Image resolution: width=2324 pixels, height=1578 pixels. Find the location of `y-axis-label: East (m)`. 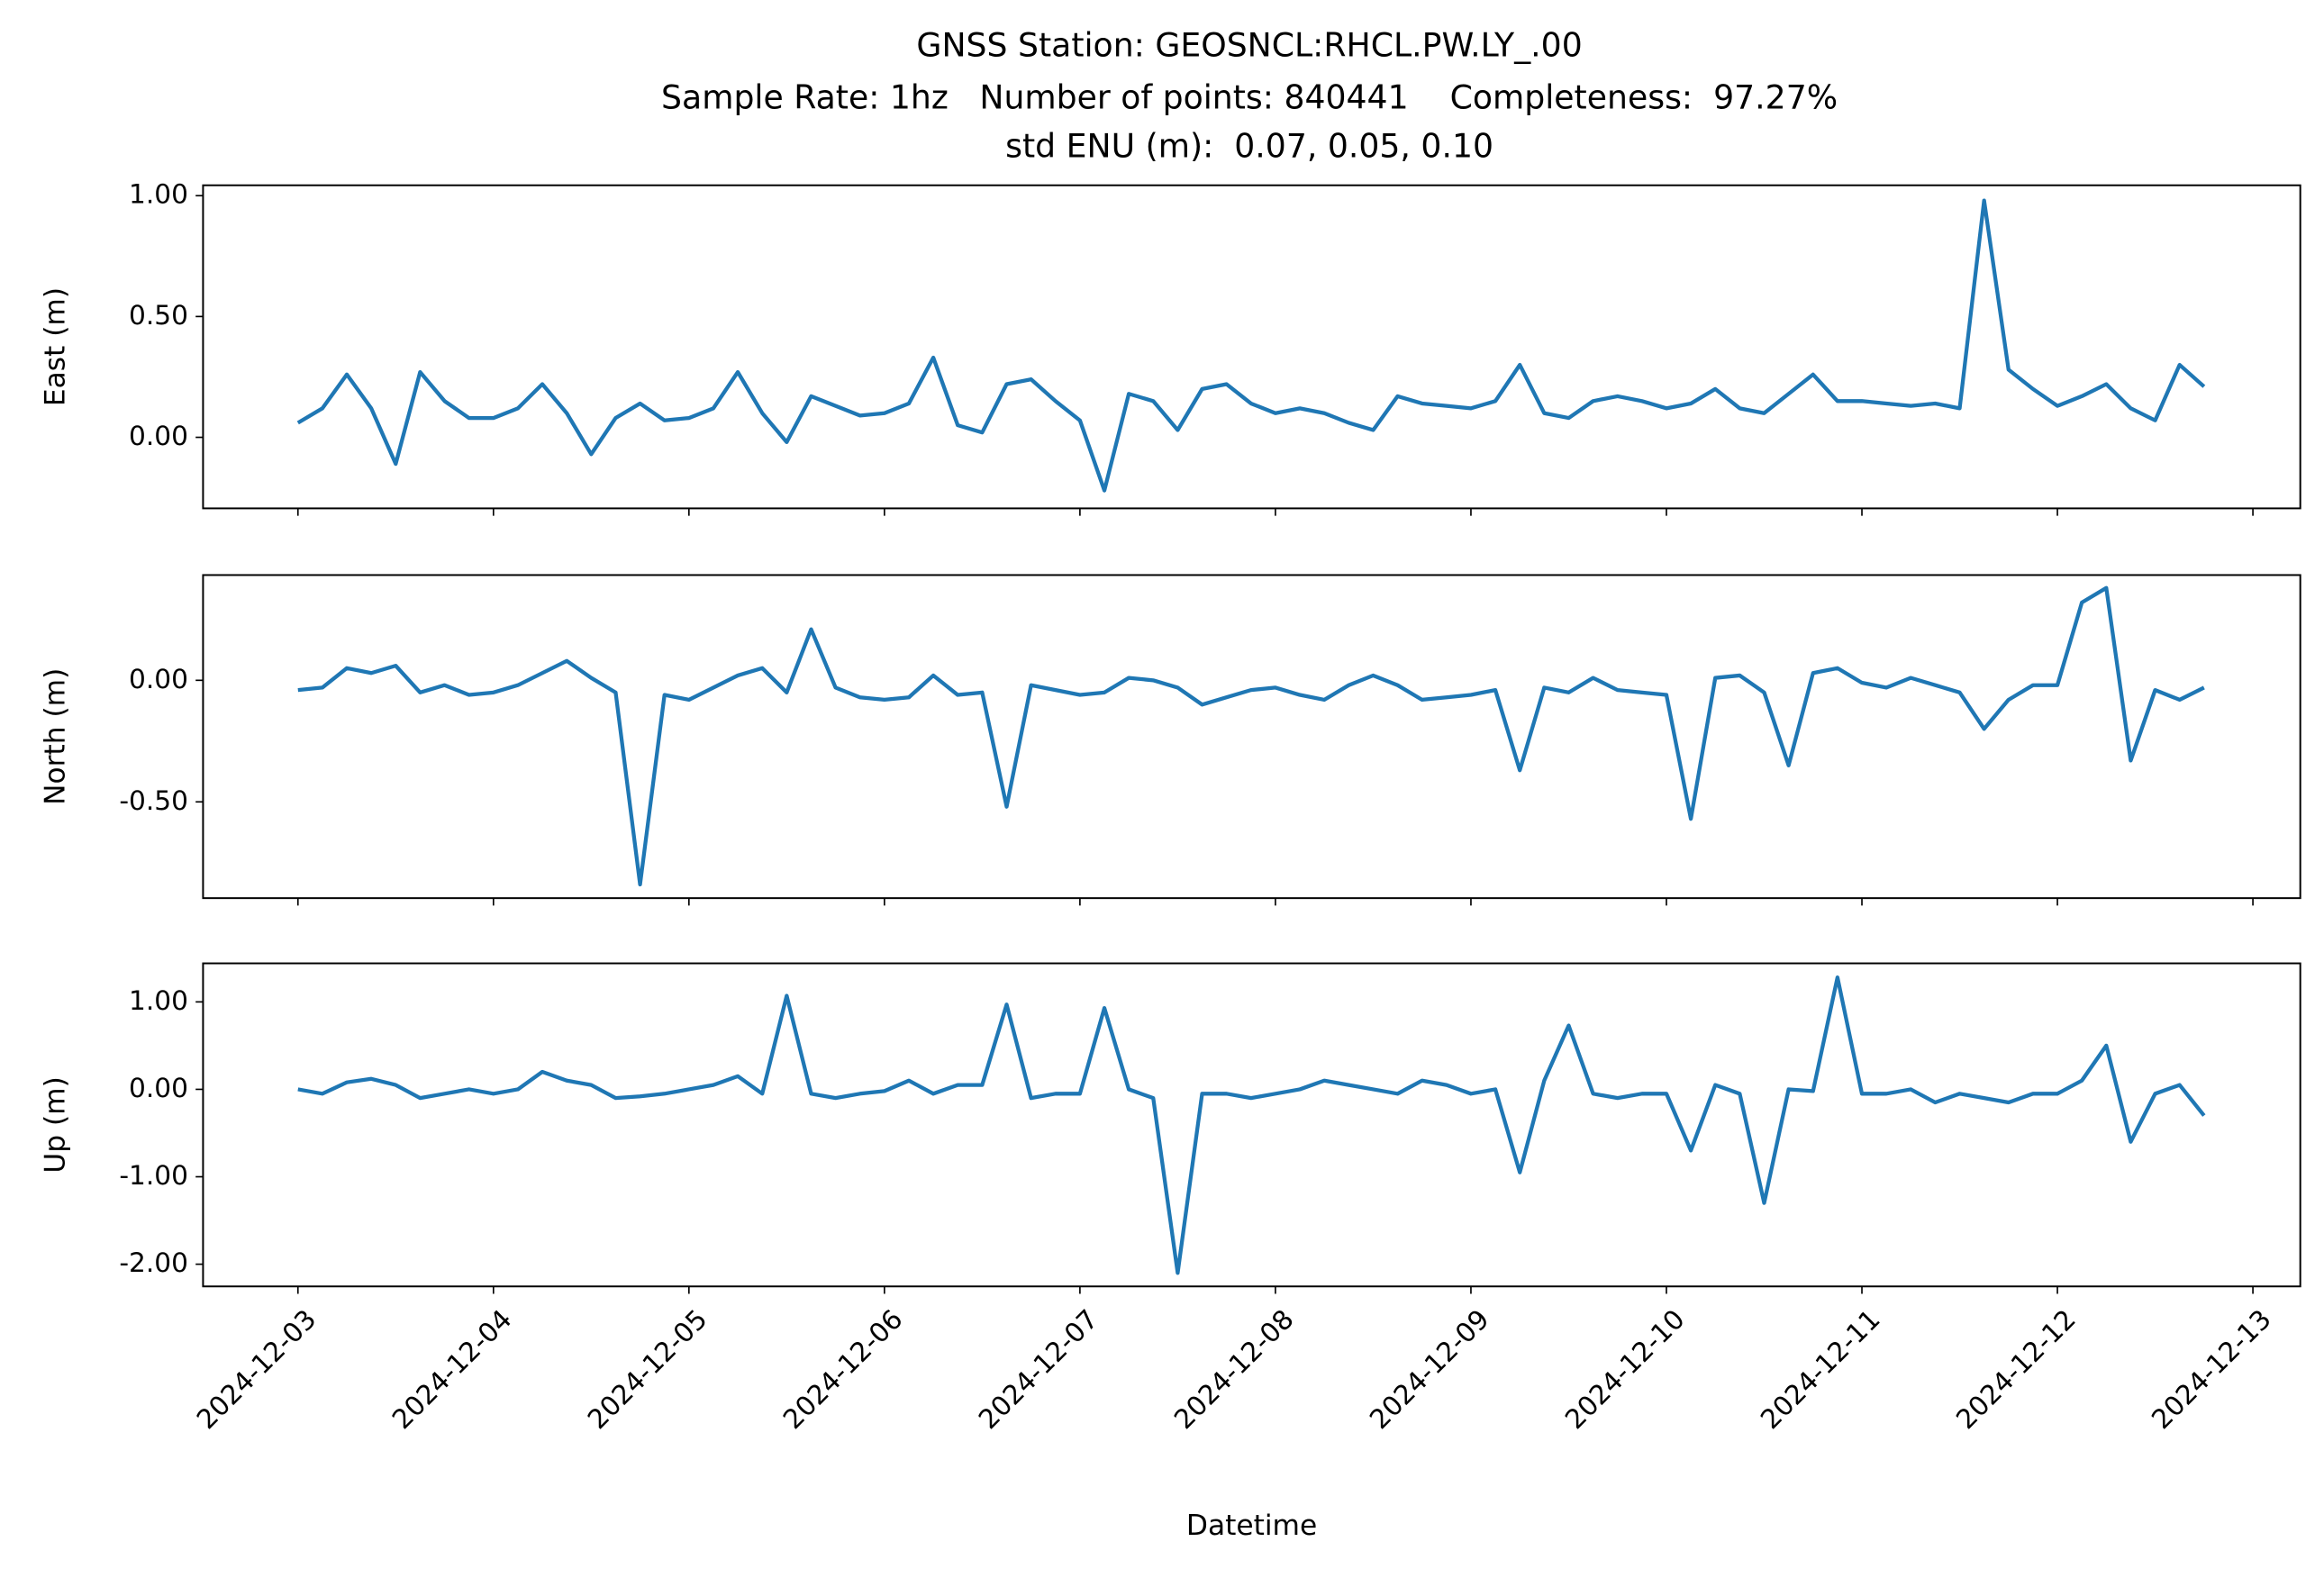

y-axis-label: East (m) is located at coordinates (56, 346).